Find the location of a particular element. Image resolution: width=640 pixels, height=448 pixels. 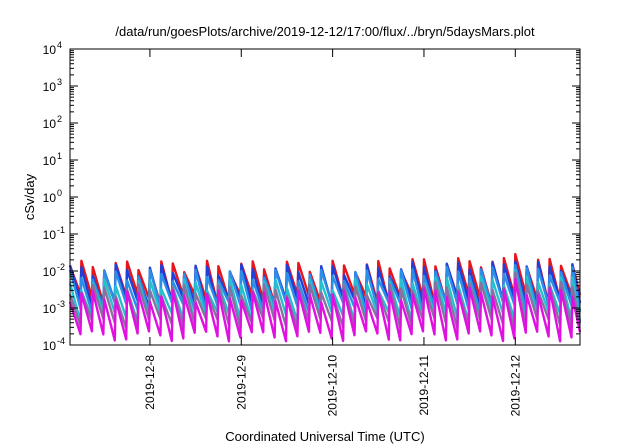

y-tick-exponent: -3 is located at coordinates (61, 304).